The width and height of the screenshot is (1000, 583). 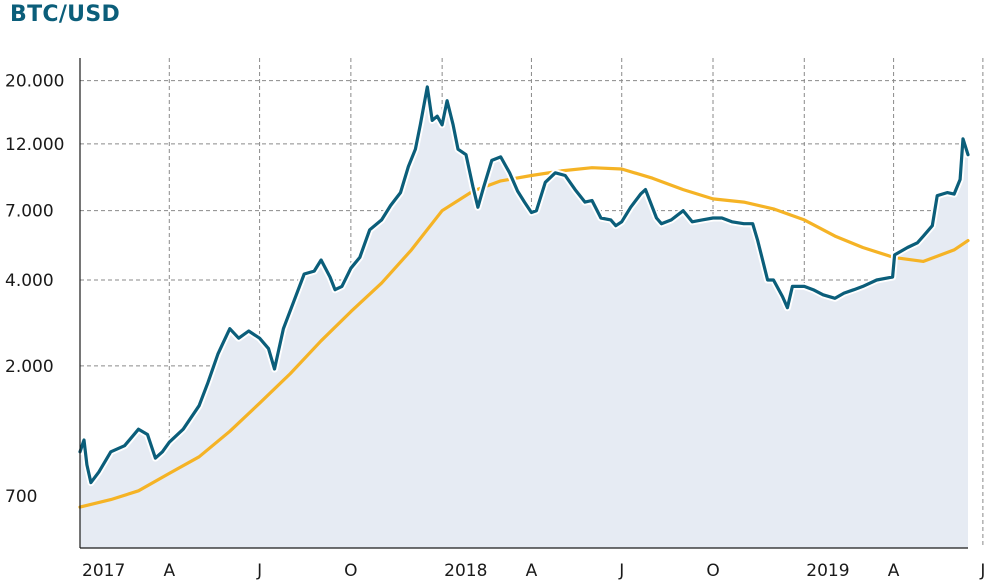 I want to click on x-tick-label: 2018, so click(x=465, y=571).